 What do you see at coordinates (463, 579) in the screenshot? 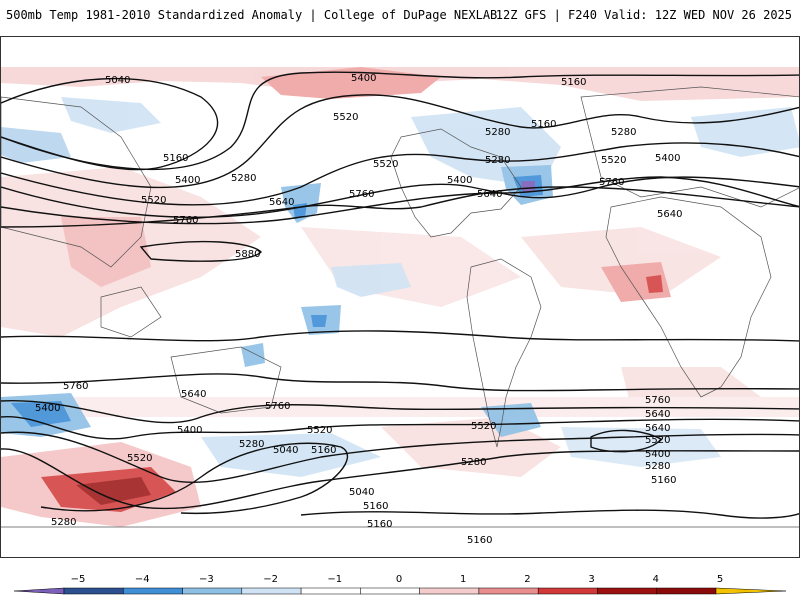
I see `colorbar-tick-label: 1` at bounding box center [463, 579].